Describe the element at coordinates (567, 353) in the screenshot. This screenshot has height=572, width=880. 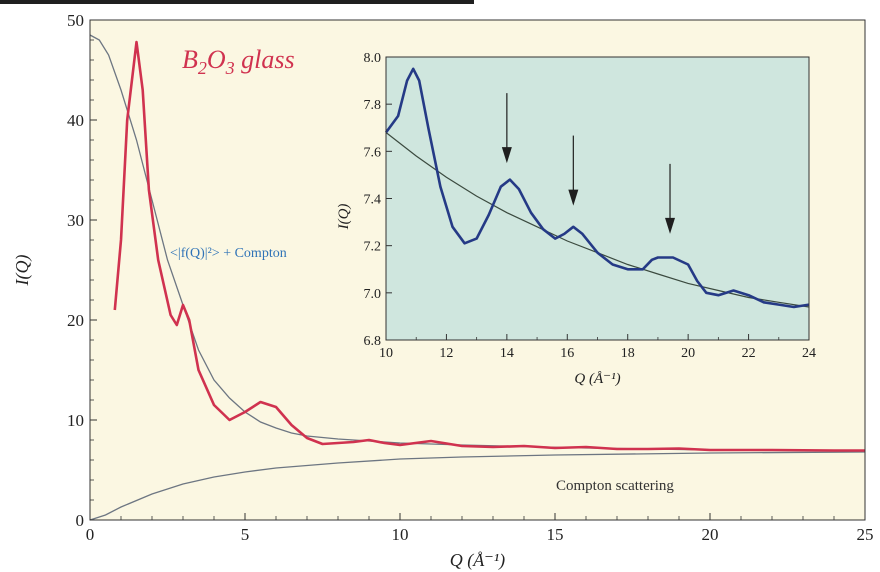
I see `inset-x-tick-label: 16` at that location.